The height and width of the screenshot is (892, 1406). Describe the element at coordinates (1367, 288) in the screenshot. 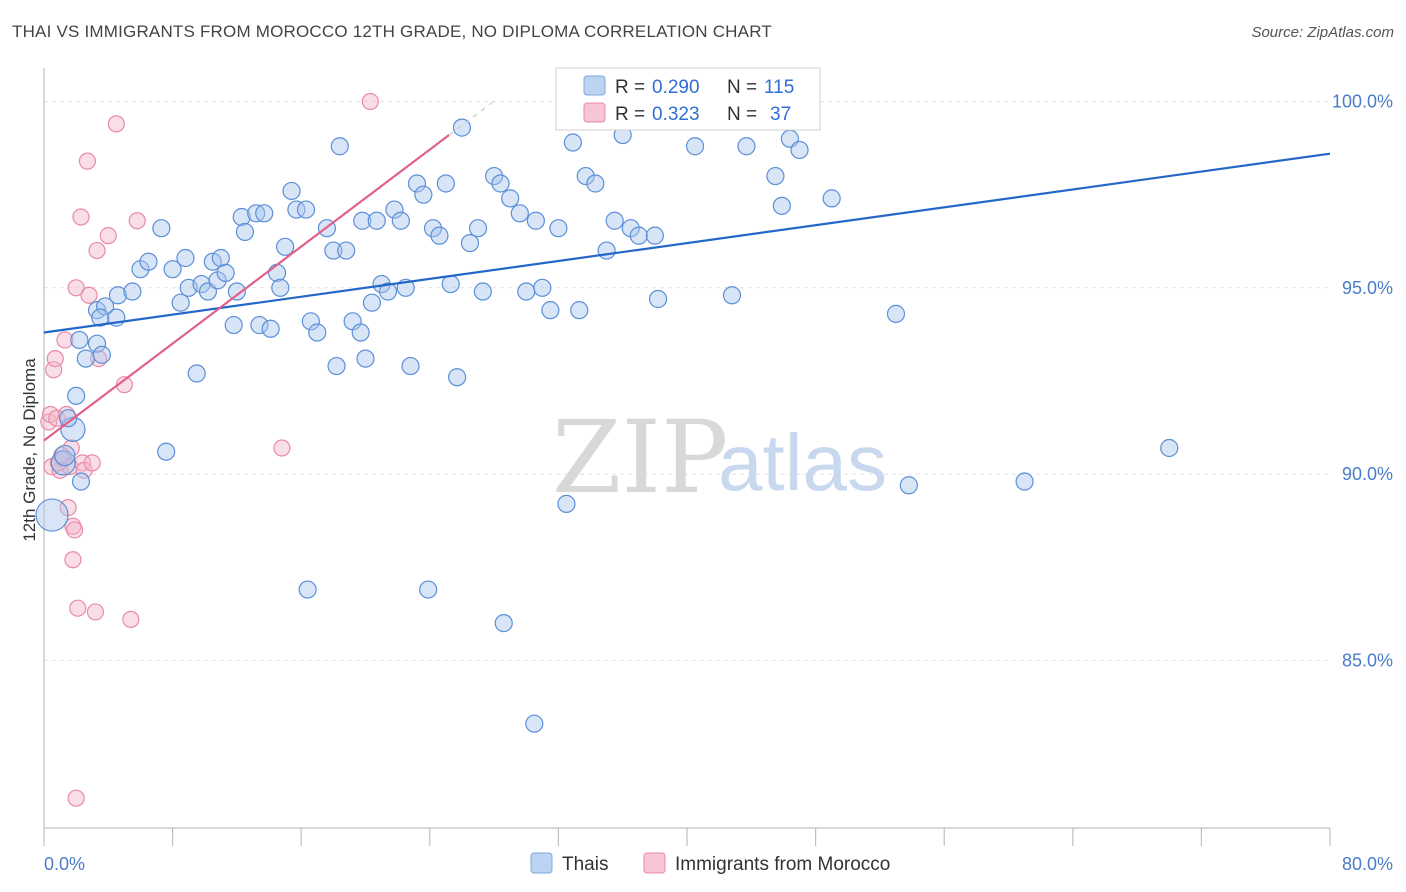

I see `y-tick-label-95: 95.0%` at that location.